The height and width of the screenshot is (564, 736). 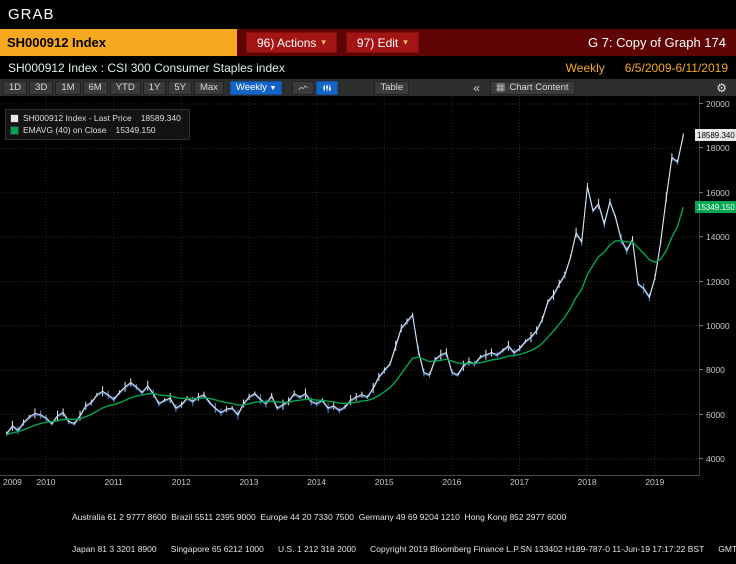 What do you see at coordinates (452, 482) in the screenshot?
I see `x-axis-label: 2016` at bounding box center [452, 482].